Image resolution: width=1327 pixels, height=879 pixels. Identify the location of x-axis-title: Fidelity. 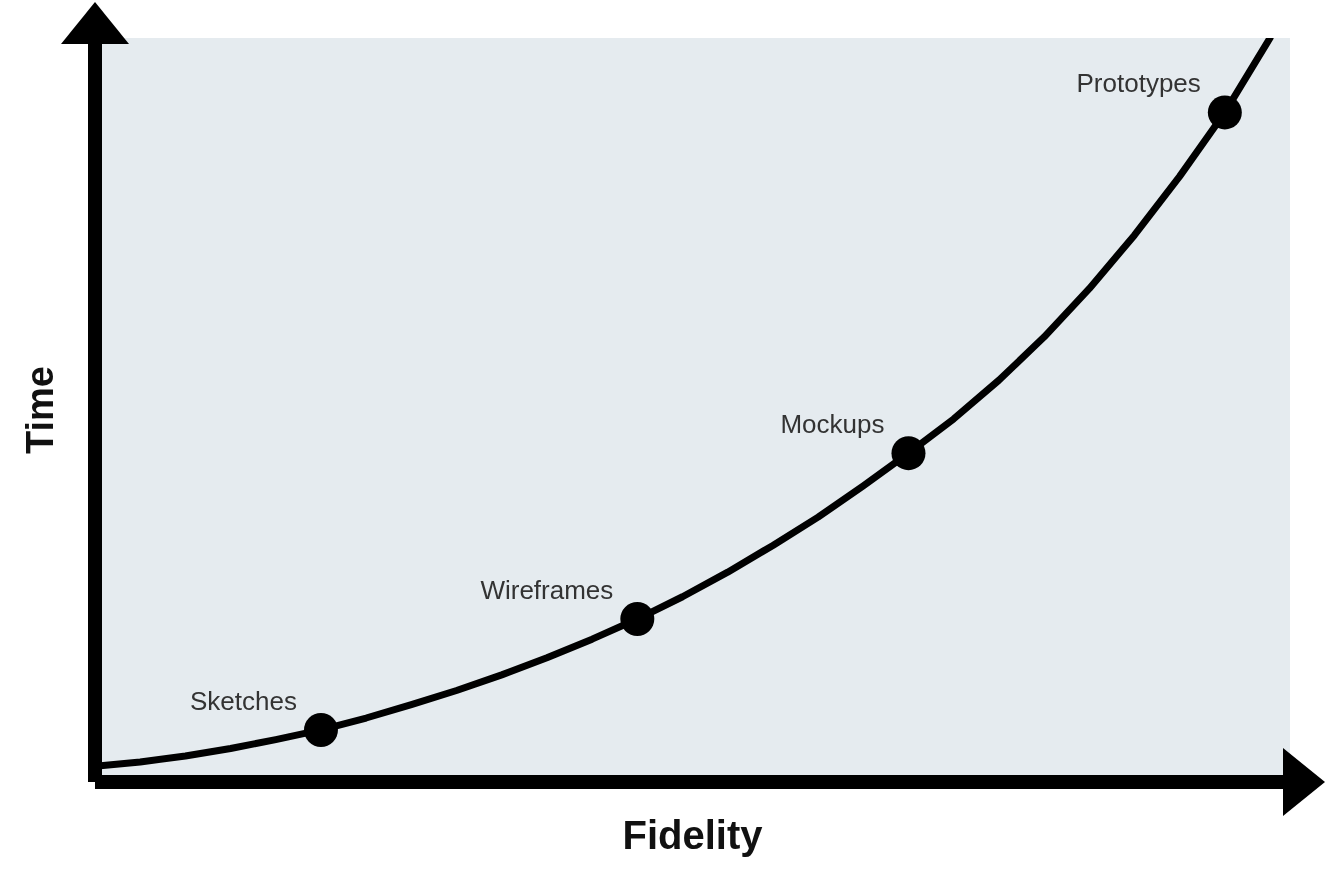
(693, 835).